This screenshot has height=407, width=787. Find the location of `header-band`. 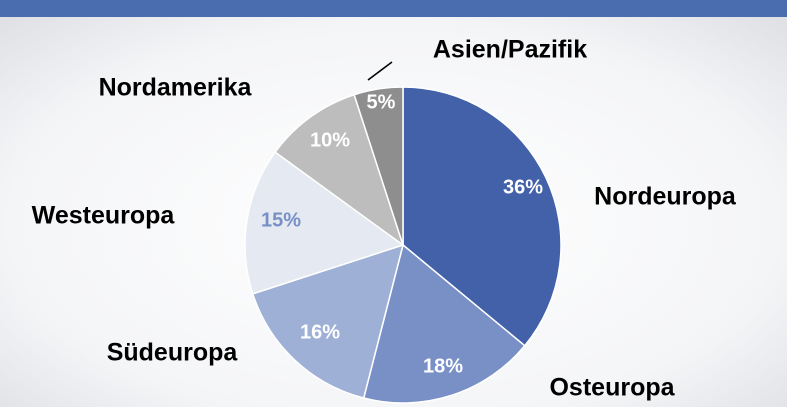

header-band is located at coordinates (393, 8).